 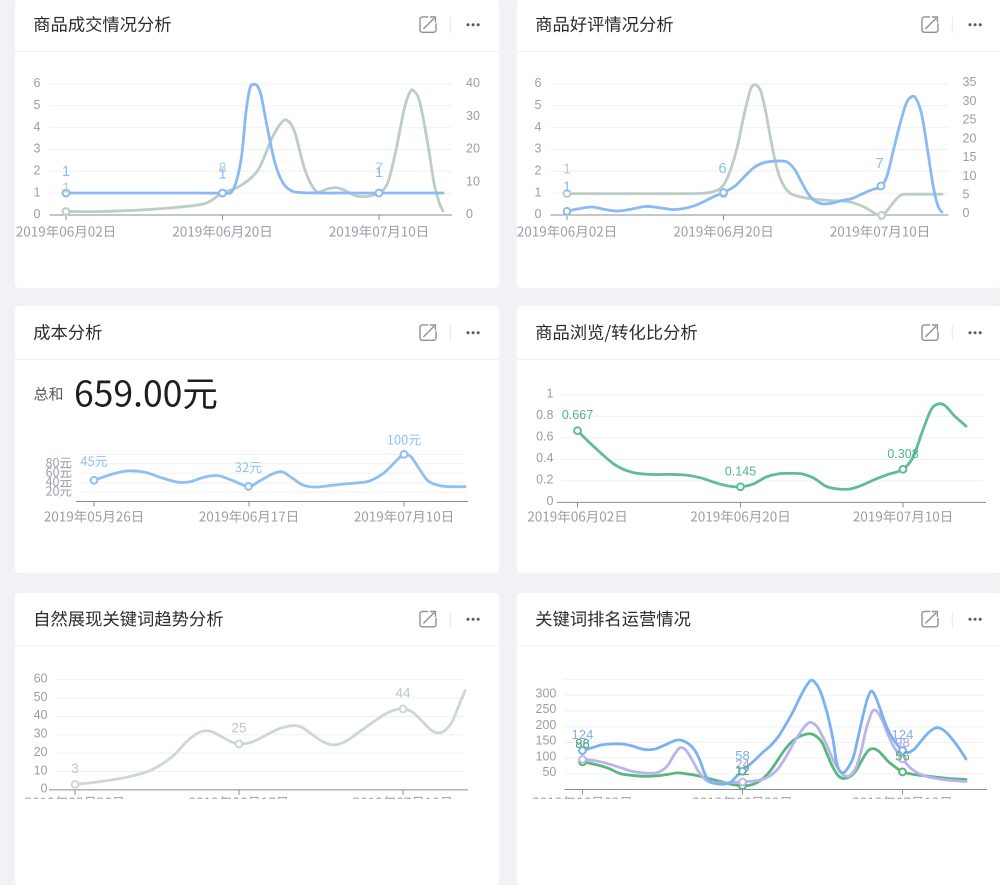 What do you see at coordinates (902, 742) in the screenshot?
I see `svg-text: 98` at bounding box center [902, 742].